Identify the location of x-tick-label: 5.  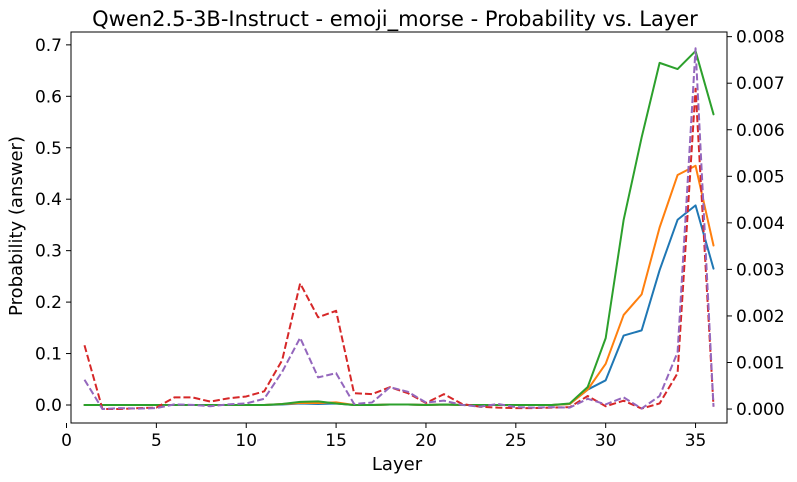
(156, 441).